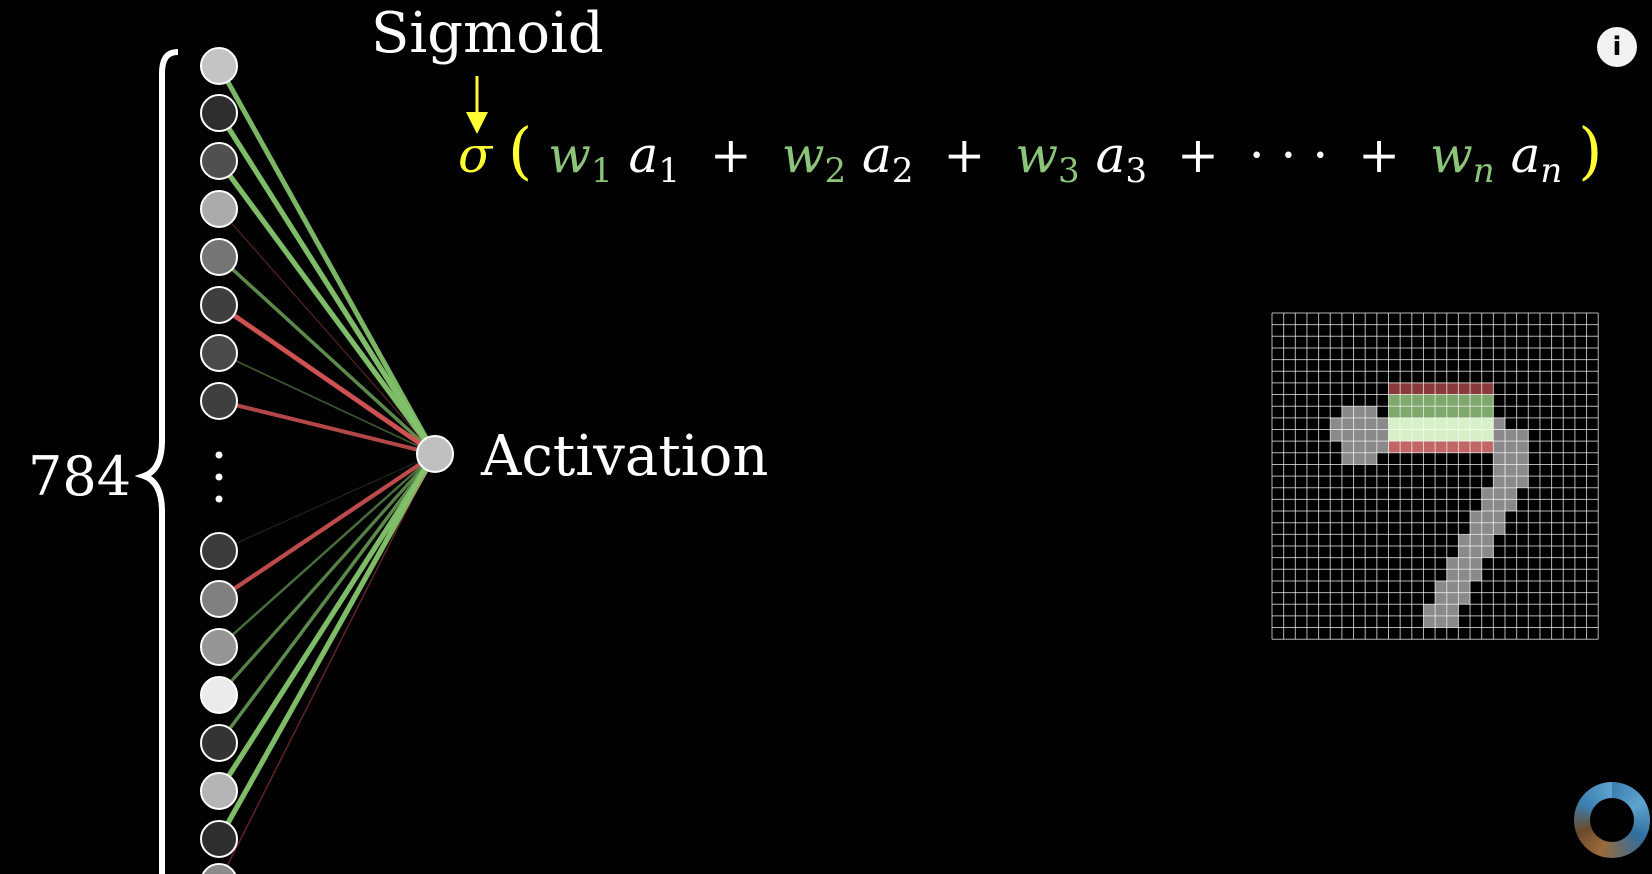  I want to click on sigma-symbol: σ, so click(476, 155).